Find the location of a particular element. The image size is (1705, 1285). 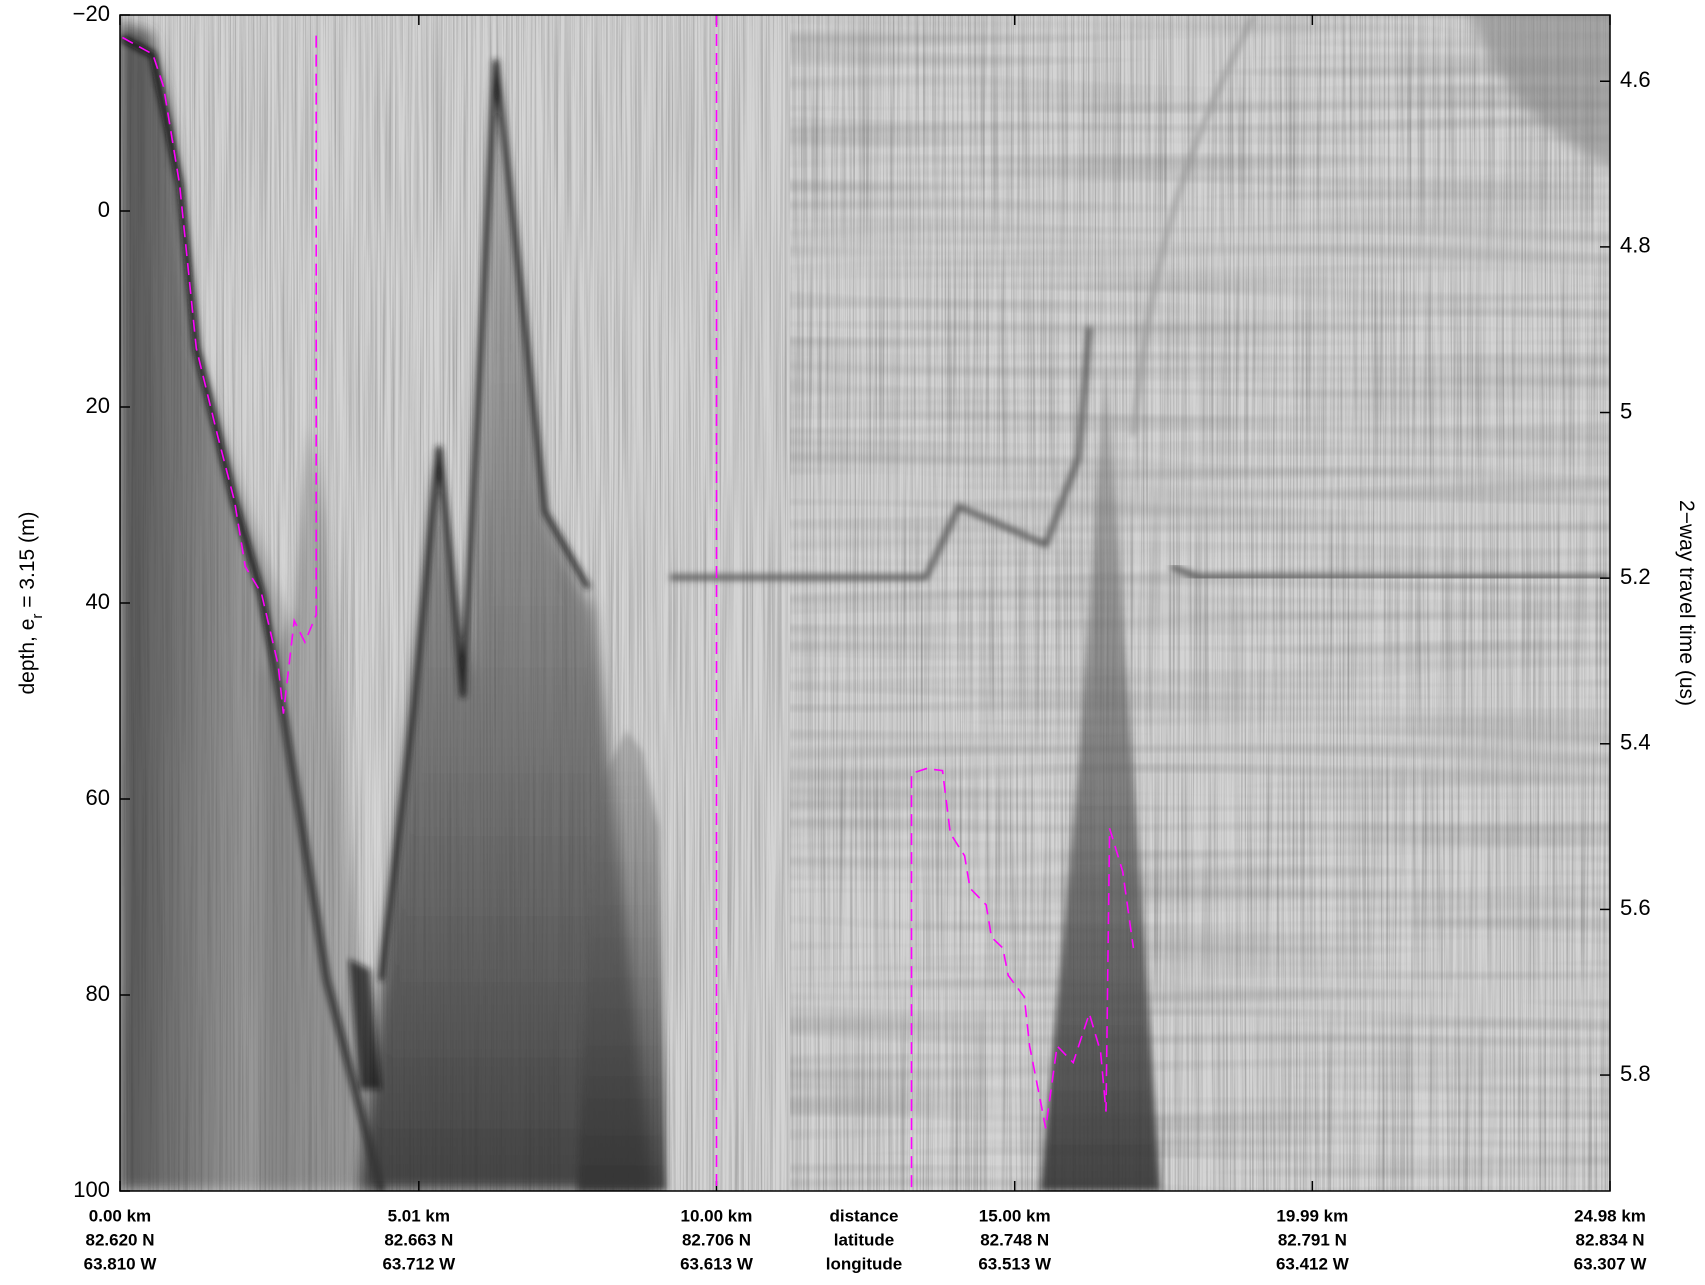

longitude-label: 63.712 W is located at coordinates (419, 1263).